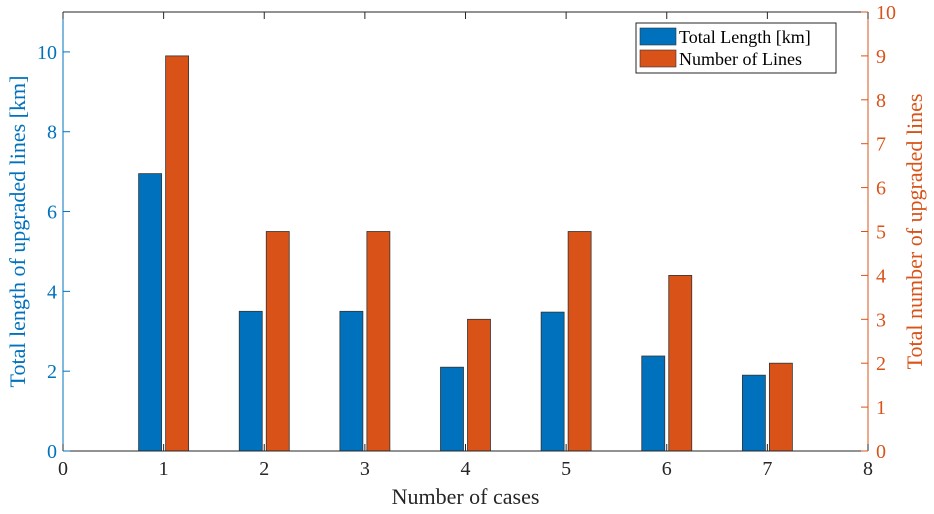 This screenshot has height=514, width=934. What do you see at coordinates (63, 469) in the screenshot?
I see `x-tick-label: 0` at bounding box center [63, 469].